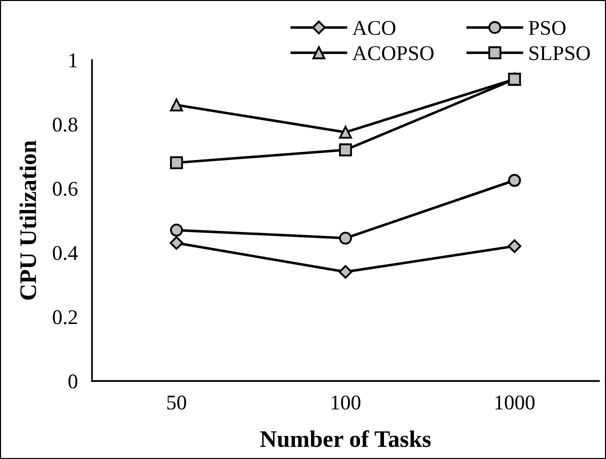 The width and height of the screenshot is (606, 459). What do you see at coordinates (65, 125) in the screenshot?
I see `y-tick-label: 0.8` at bounding box center [65, 125].